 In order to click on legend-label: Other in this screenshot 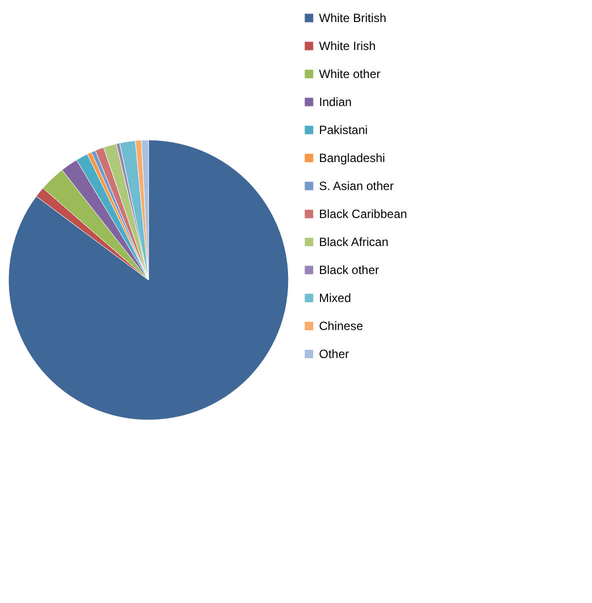, I will do `click(334, 354)`.